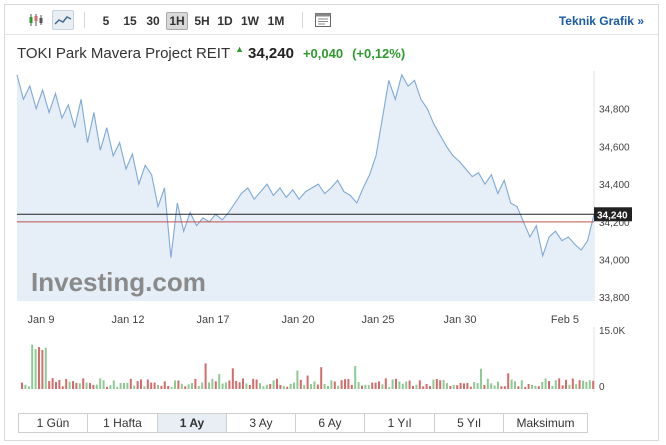 The height and width of the screenshot is (445, 666). Describe the element at coordinates (565, 320) in the screenshot. I see `x-axis-tick-label: Feb 5` at that location.